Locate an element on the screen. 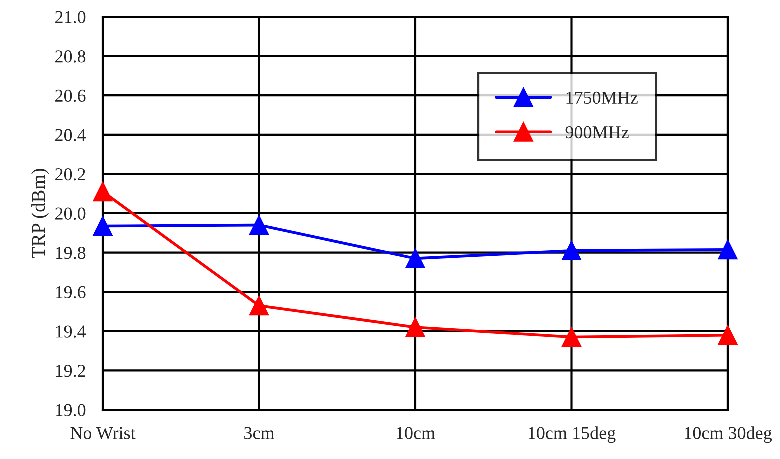 This screenshot has height=459, width=780. legend-label: 900MHz is located at coordinates (597, 132).